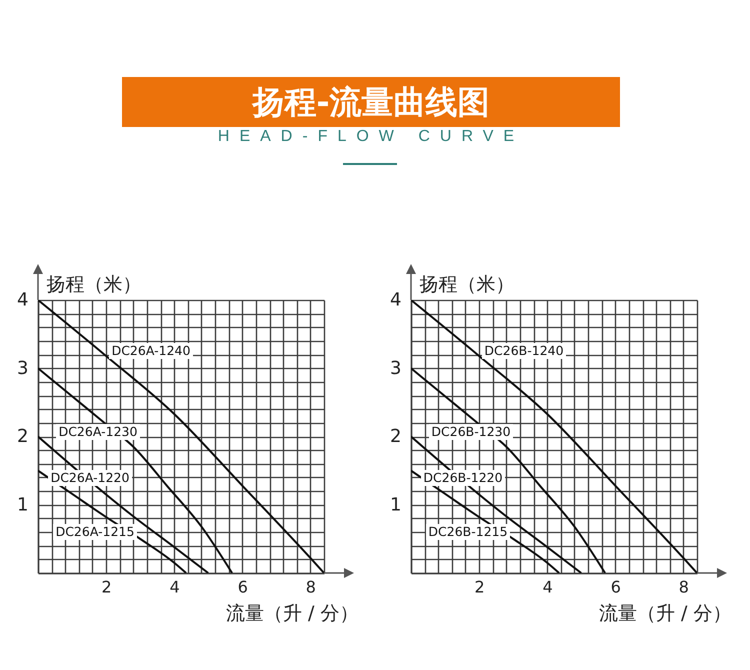 Image resolution: width=750 pixels, height=670 pixels. Describe the element at coordinates (471, 431) in the screenshot. I see `series-label: DC26B-1230` at that location.